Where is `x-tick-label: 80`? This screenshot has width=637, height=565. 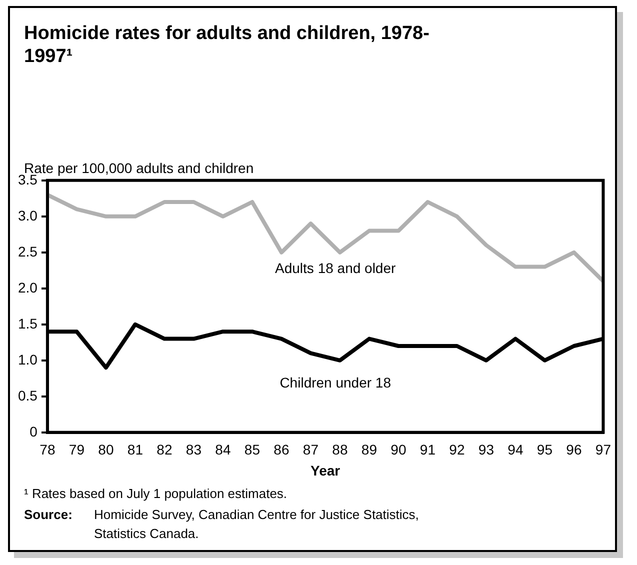
x-tick-label: 80 is located at coordinates (106, 450).